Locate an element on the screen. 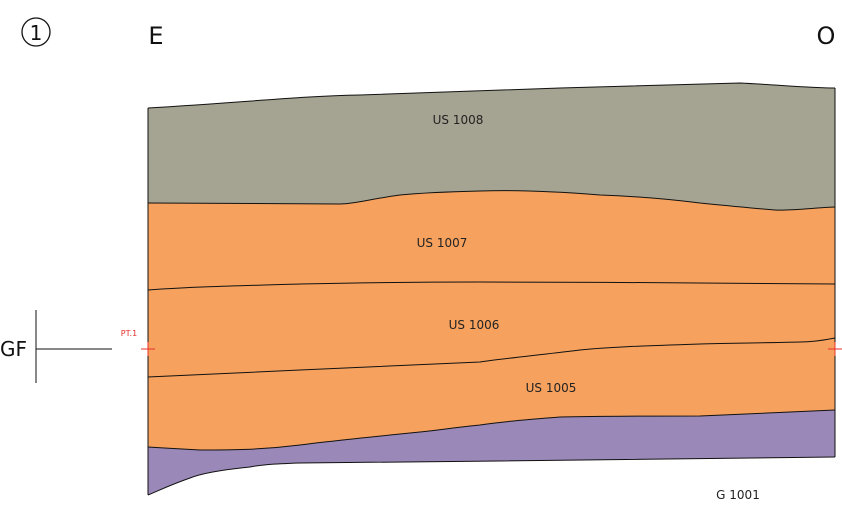  layer-label: US 1006 is located at coordinates (474, 325).